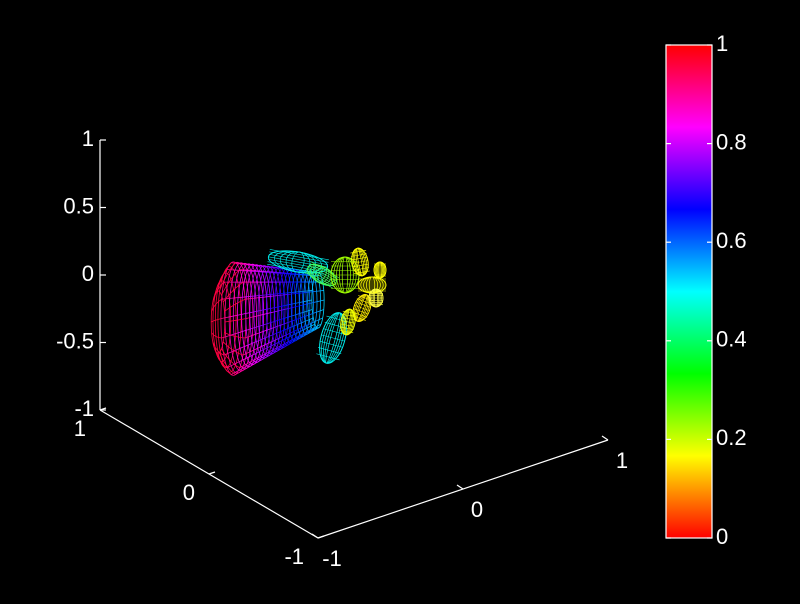 Image resolution: width=800 pixels, height=604 pixels. Describe the element at coordinates (78, 205) in the screenshot. I see `z-tick-label: 0.5` at that location.